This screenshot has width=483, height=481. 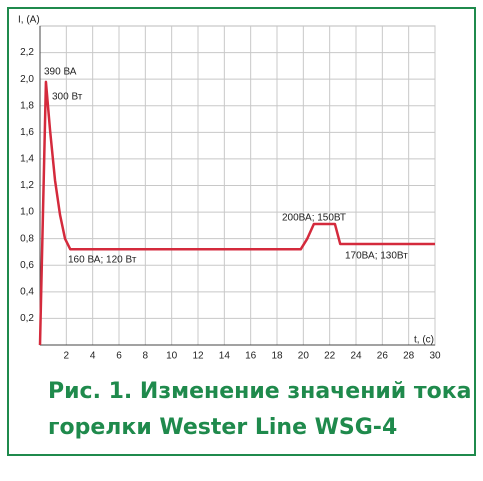 I want to click on y-tick-label: 0,2, so click(x=27, y=318).